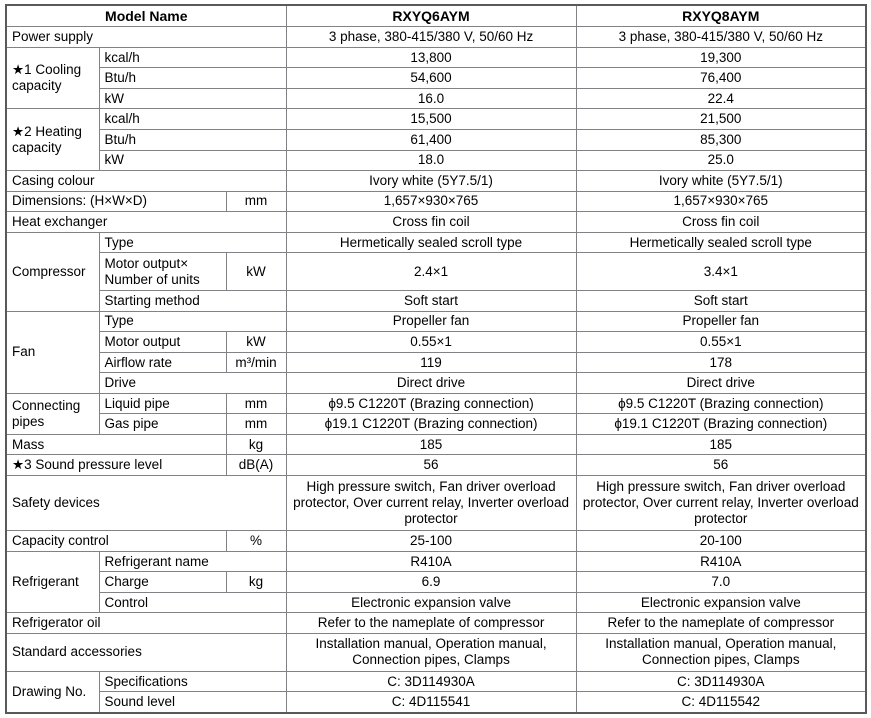 The height and width of the screenshot is (718, 871). I want to click on row-value-model-1: 61,400, so click(431, 139).